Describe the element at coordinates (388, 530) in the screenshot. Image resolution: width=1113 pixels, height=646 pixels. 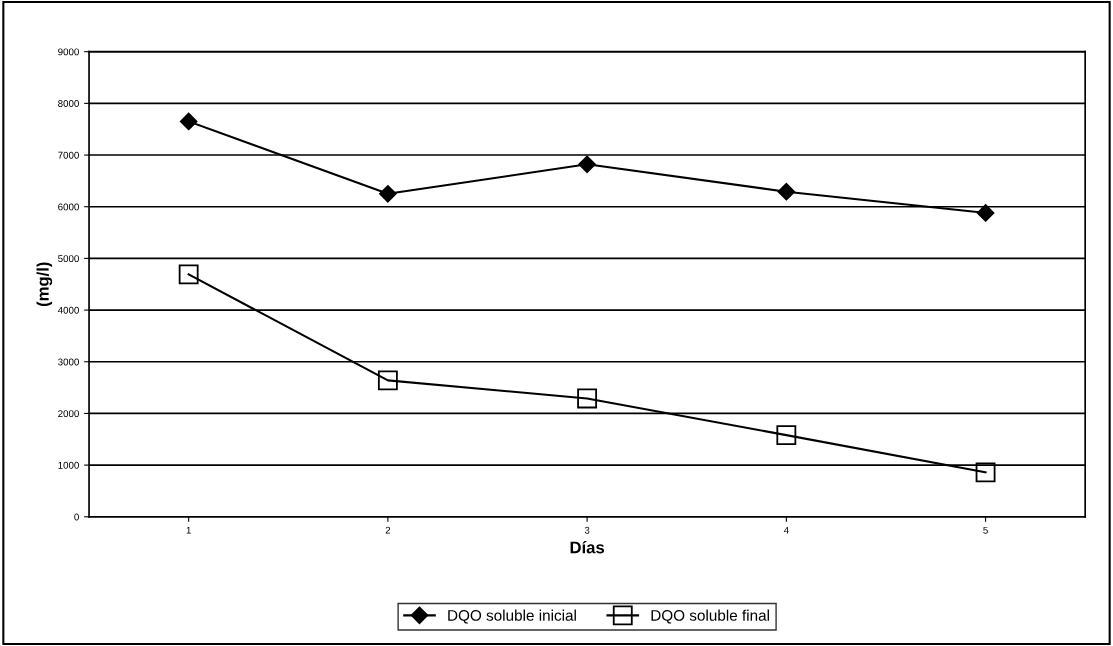
I see `x-tick-label: 2` at that location.